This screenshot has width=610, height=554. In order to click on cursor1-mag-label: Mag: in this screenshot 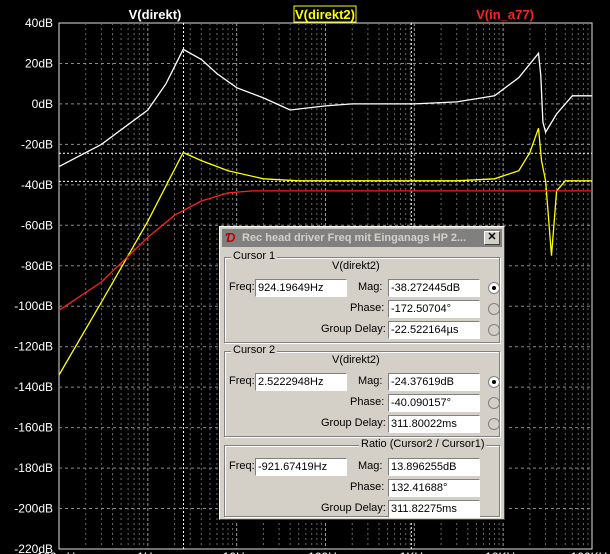, I will do `click(370, 287)`.